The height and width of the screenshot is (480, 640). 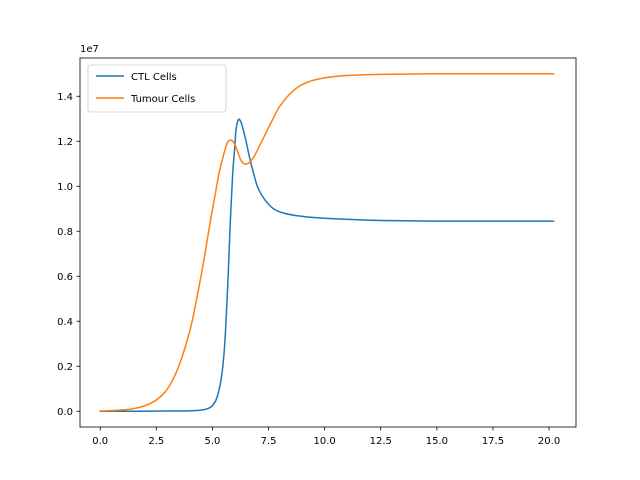 I want to click on y-tick-label: 0.4, so click(x=65, y=322).